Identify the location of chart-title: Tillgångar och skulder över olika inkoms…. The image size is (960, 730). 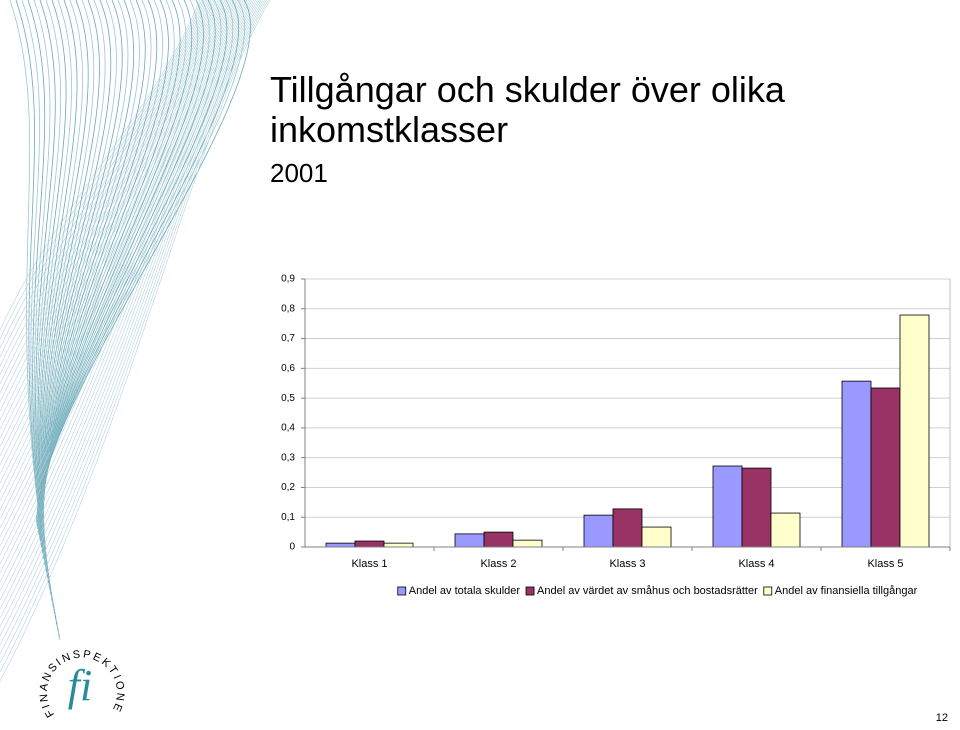
(527, 109).